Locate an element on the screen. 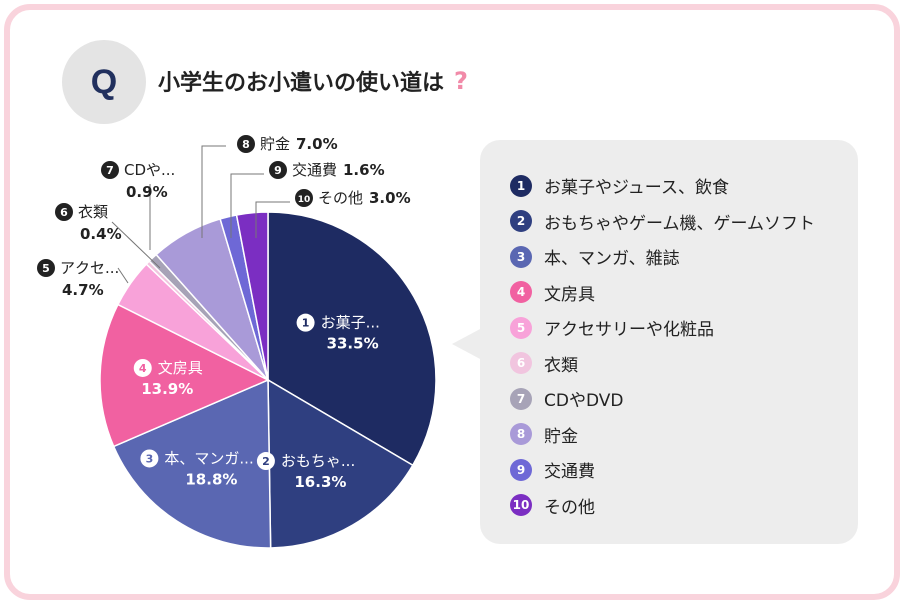  legend-label-3: 本、マンガ、雑誌 is located at coordinates (612, 259).